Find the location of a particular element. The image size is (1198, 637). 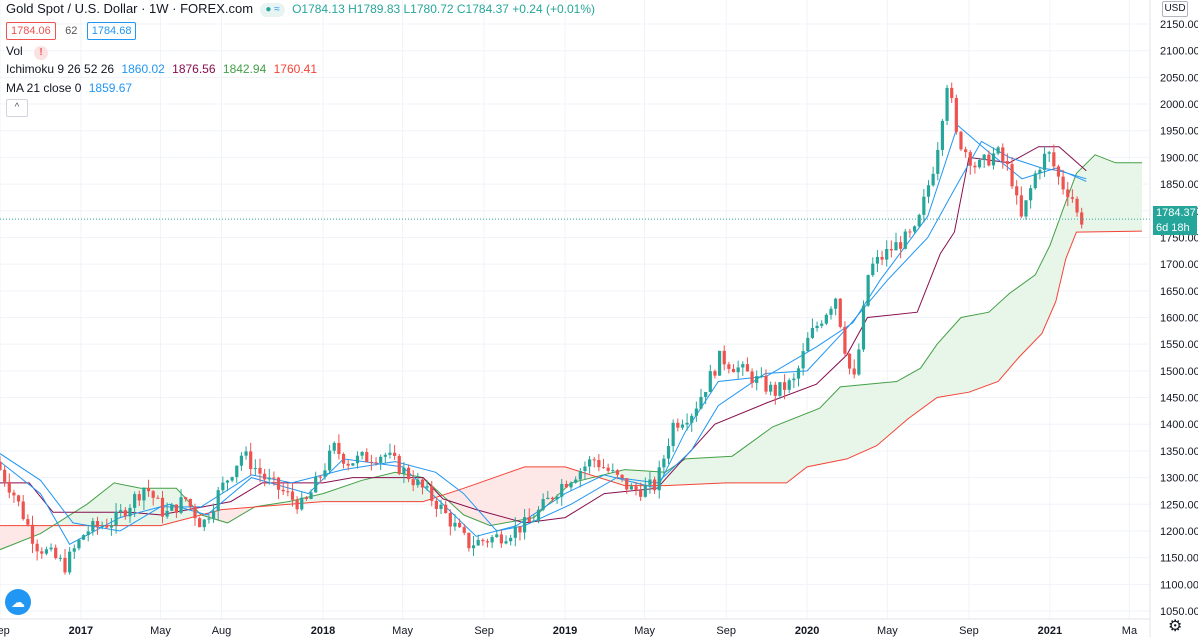

price-tick-label: 2100.00 is located at coordinates (1179, 52).